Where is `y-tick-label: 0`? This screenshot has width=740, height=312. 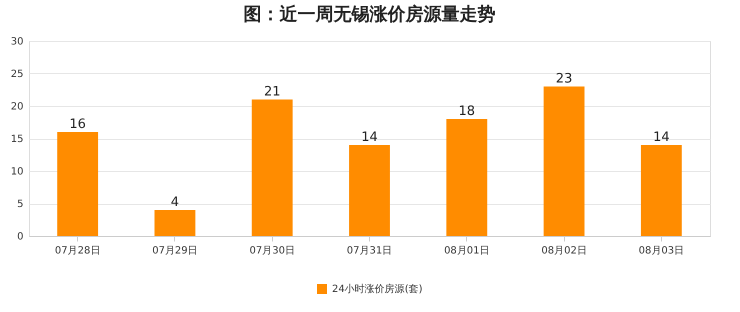
y-tick-label: 0 is located at coordinates (20, 237).